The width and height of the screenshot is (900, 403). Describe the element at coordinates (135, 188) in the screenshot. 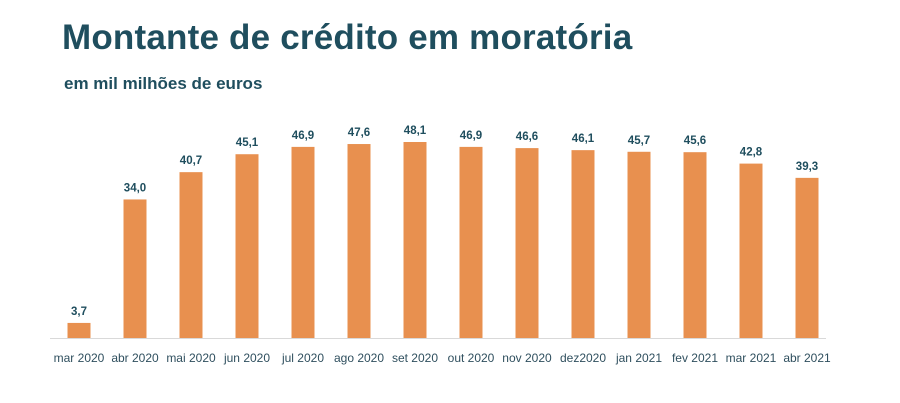

I see `data-label: 34,0` at that location.